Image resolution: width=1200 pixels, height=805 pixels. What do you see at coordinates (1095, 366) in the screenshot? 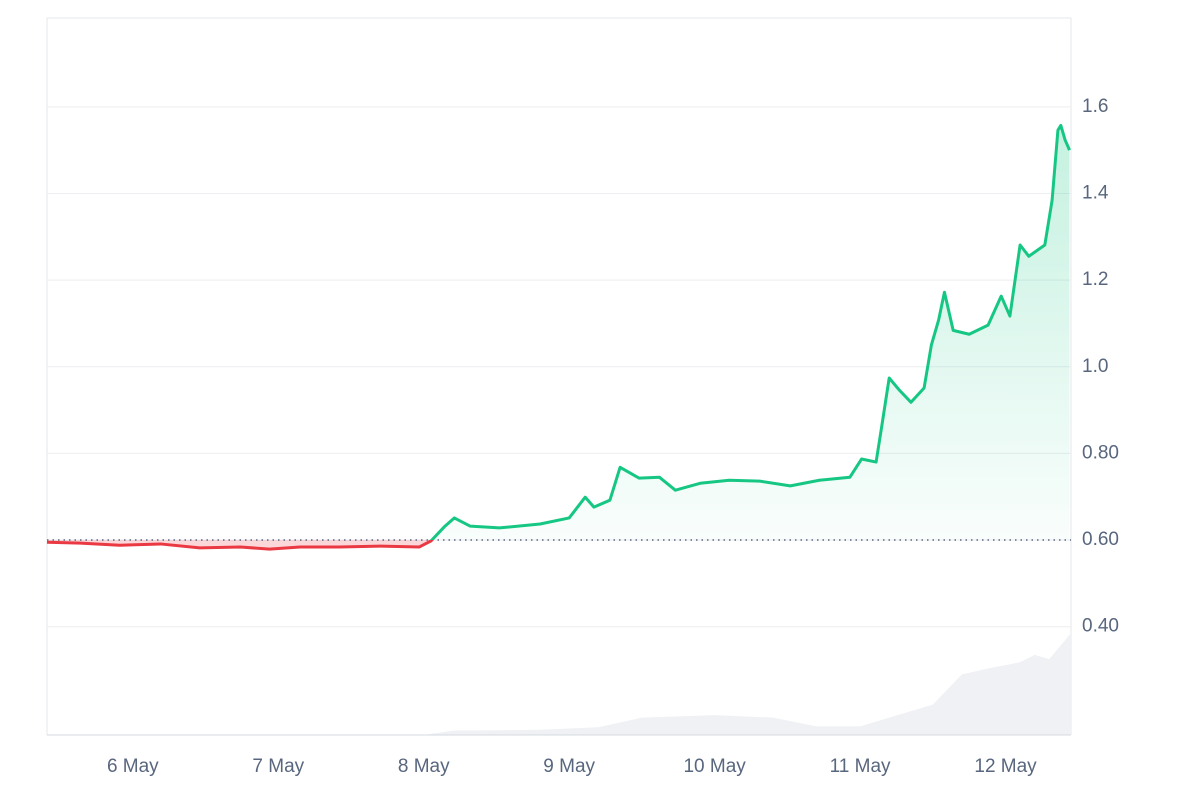
I see `y-tick-label: 1.0` at bounding box center [1095, 366].